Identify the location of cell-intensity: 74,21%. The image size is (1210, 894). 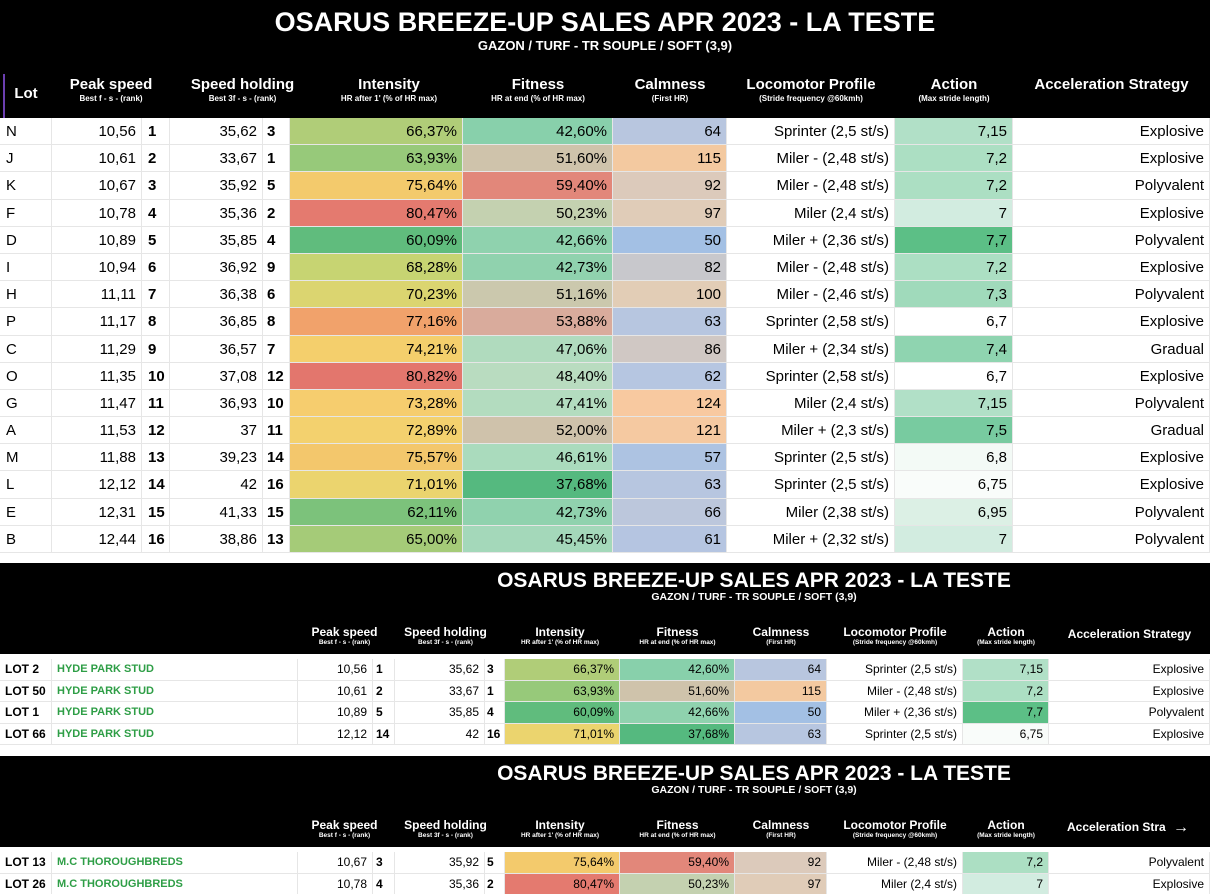
(376, 349).